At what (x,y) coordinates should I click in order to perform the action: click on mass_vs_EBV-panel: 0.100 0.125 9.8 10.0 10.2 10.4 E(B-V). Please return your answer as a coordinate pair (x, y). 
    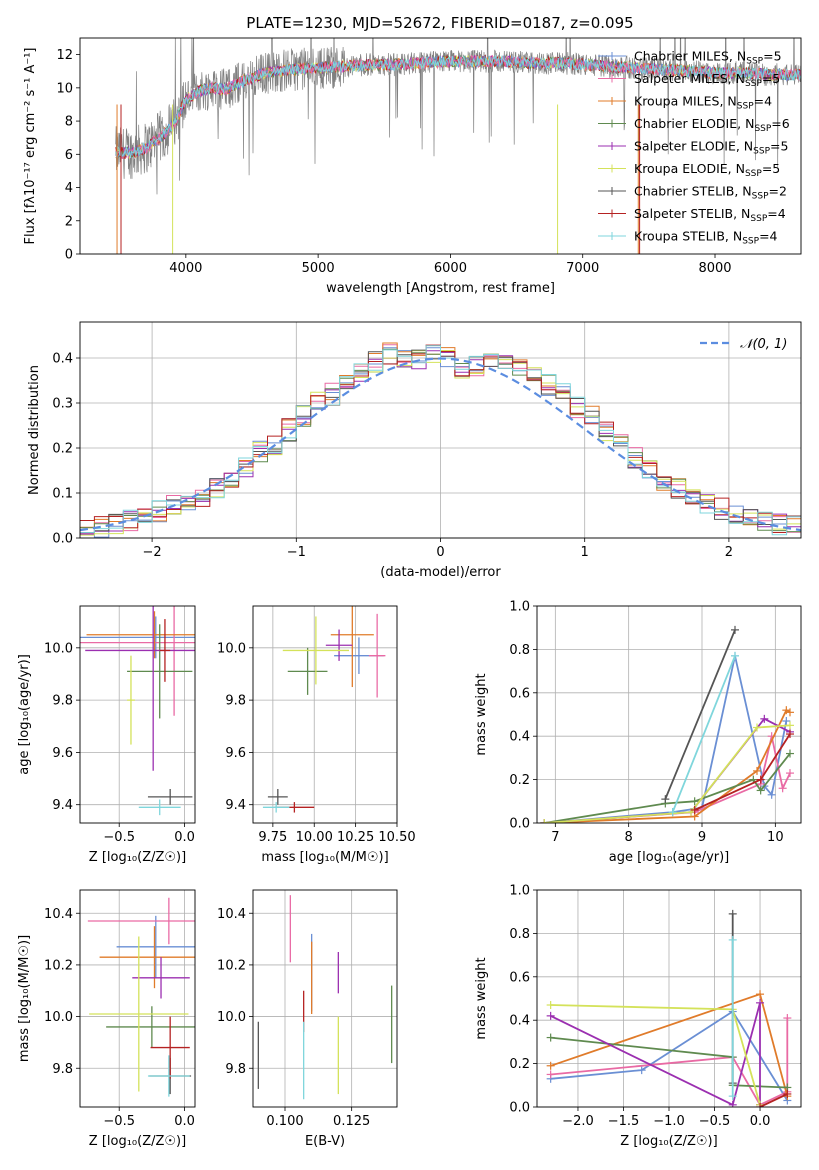
    Looking at the image, I should click on (307, 1019).